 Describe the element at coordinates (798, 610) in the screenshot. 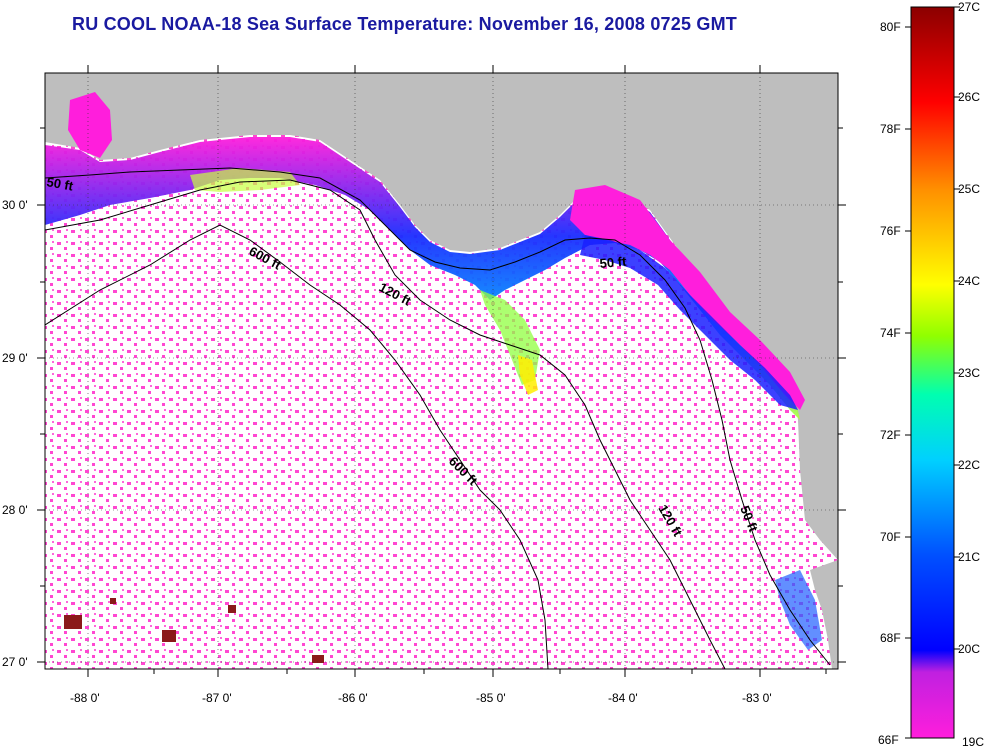

I see `tampa-blue-patch` at that location.